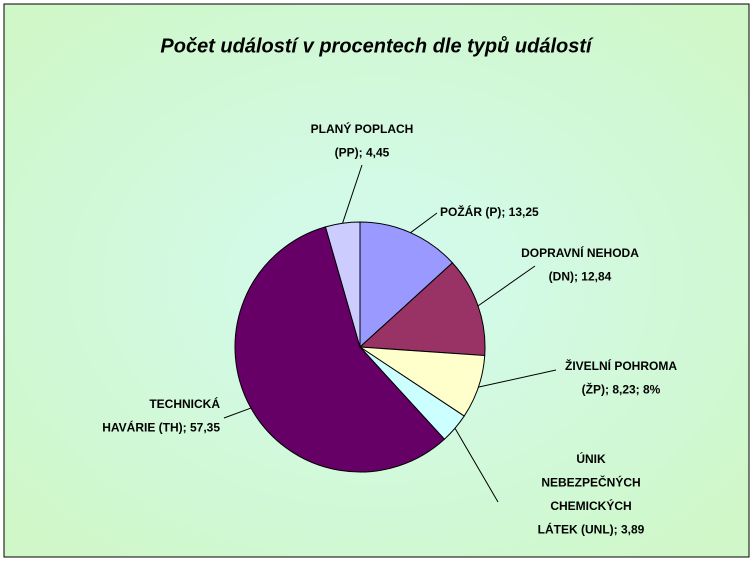 This screenshot has width=753, height=561. Describe the element at coordinates (590, 505) in the screenshot. I see `data-label-line: CHEMICKÝCH` at that location.